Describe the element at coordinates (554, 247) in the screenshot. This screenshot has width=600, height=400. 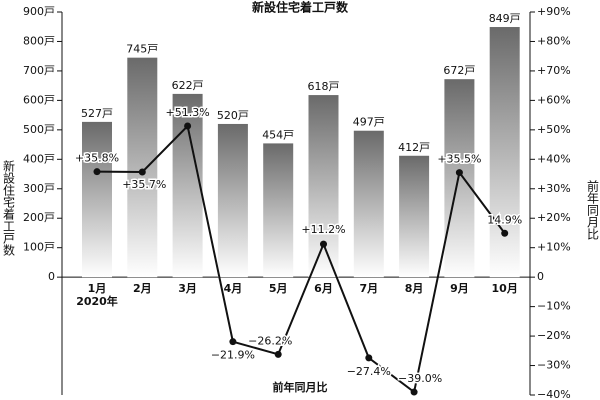
I see `y2-tick-label: +10%` at that location.